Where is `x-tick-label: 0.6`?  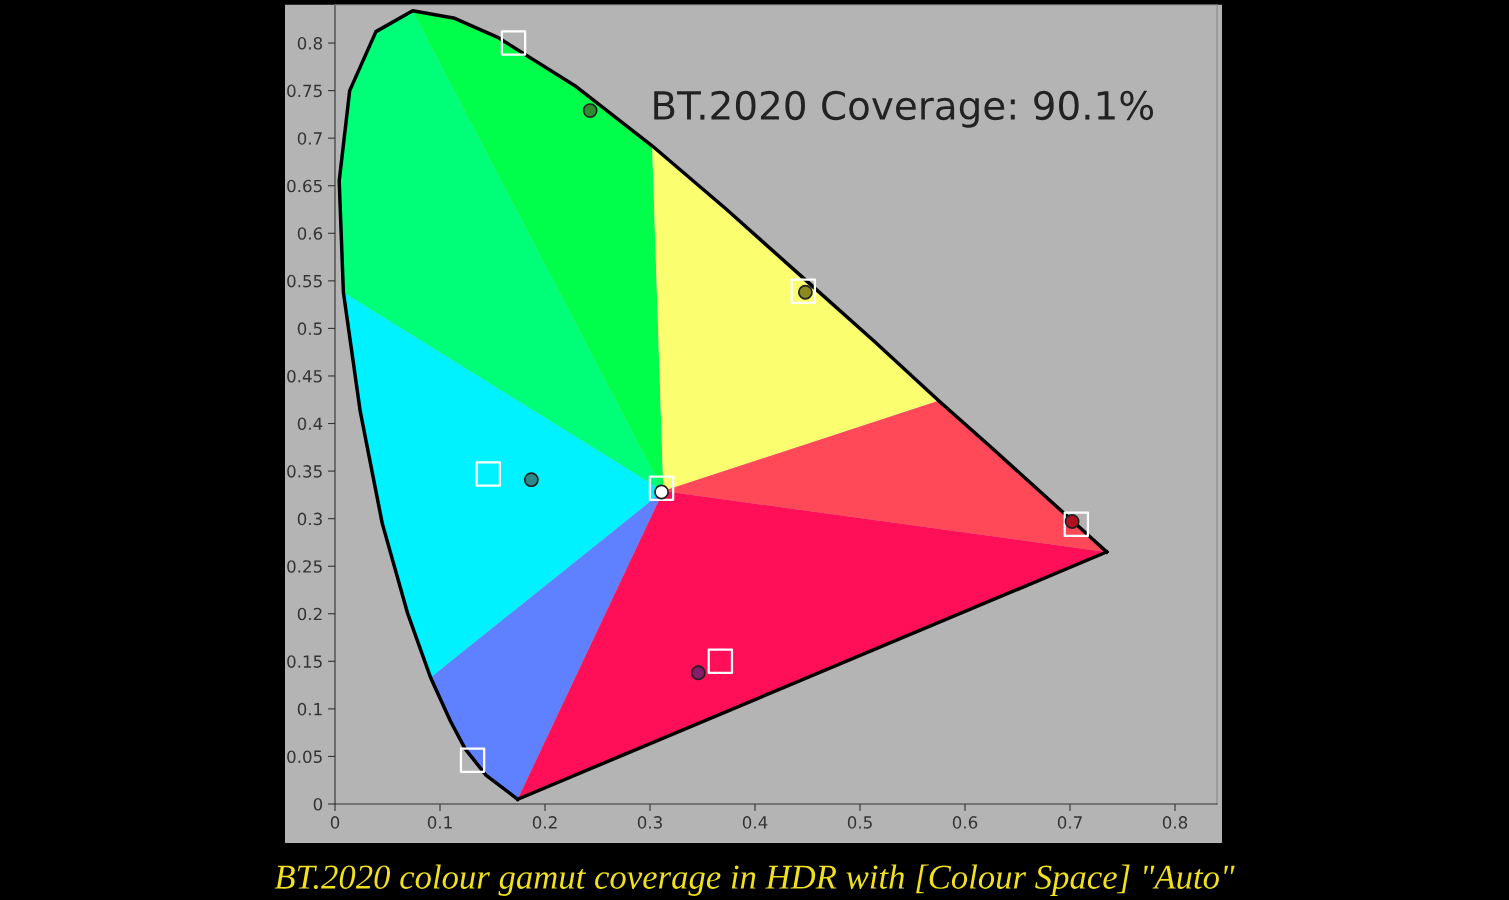
x-tick-label: 0.6 is located at coordinates (965, 822).